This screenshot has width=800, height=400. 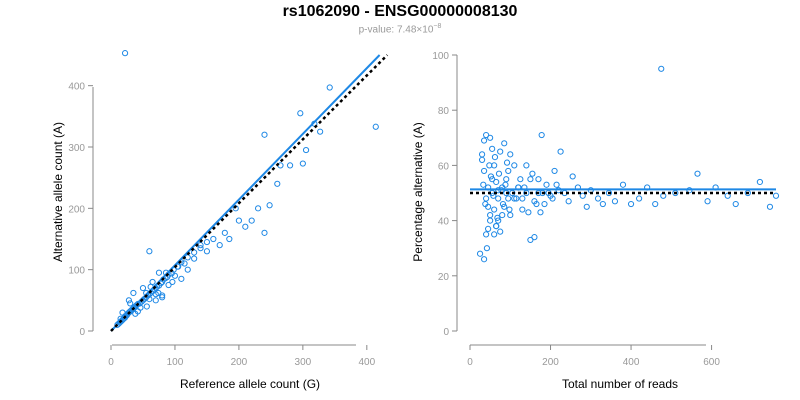 What do you see at coordinates (250, 384) in the screenshot?
I see `left-x-axis-label: Reference allele count (G)` at bounding box center [250, 384].